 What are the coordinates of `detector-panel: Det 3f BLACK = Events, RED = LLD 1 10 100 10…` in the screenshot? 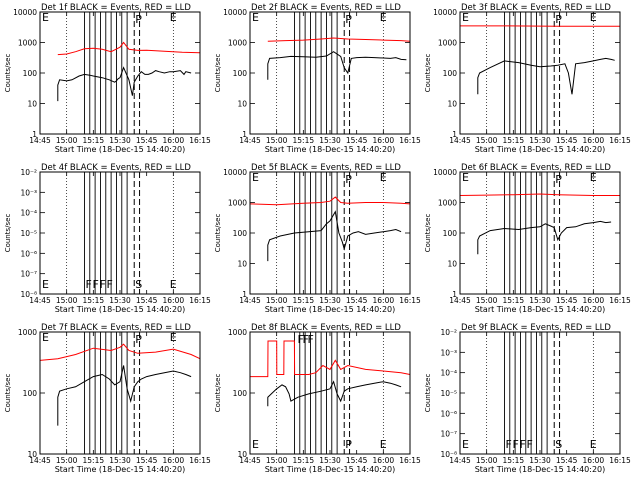 It's located at (527, 78).